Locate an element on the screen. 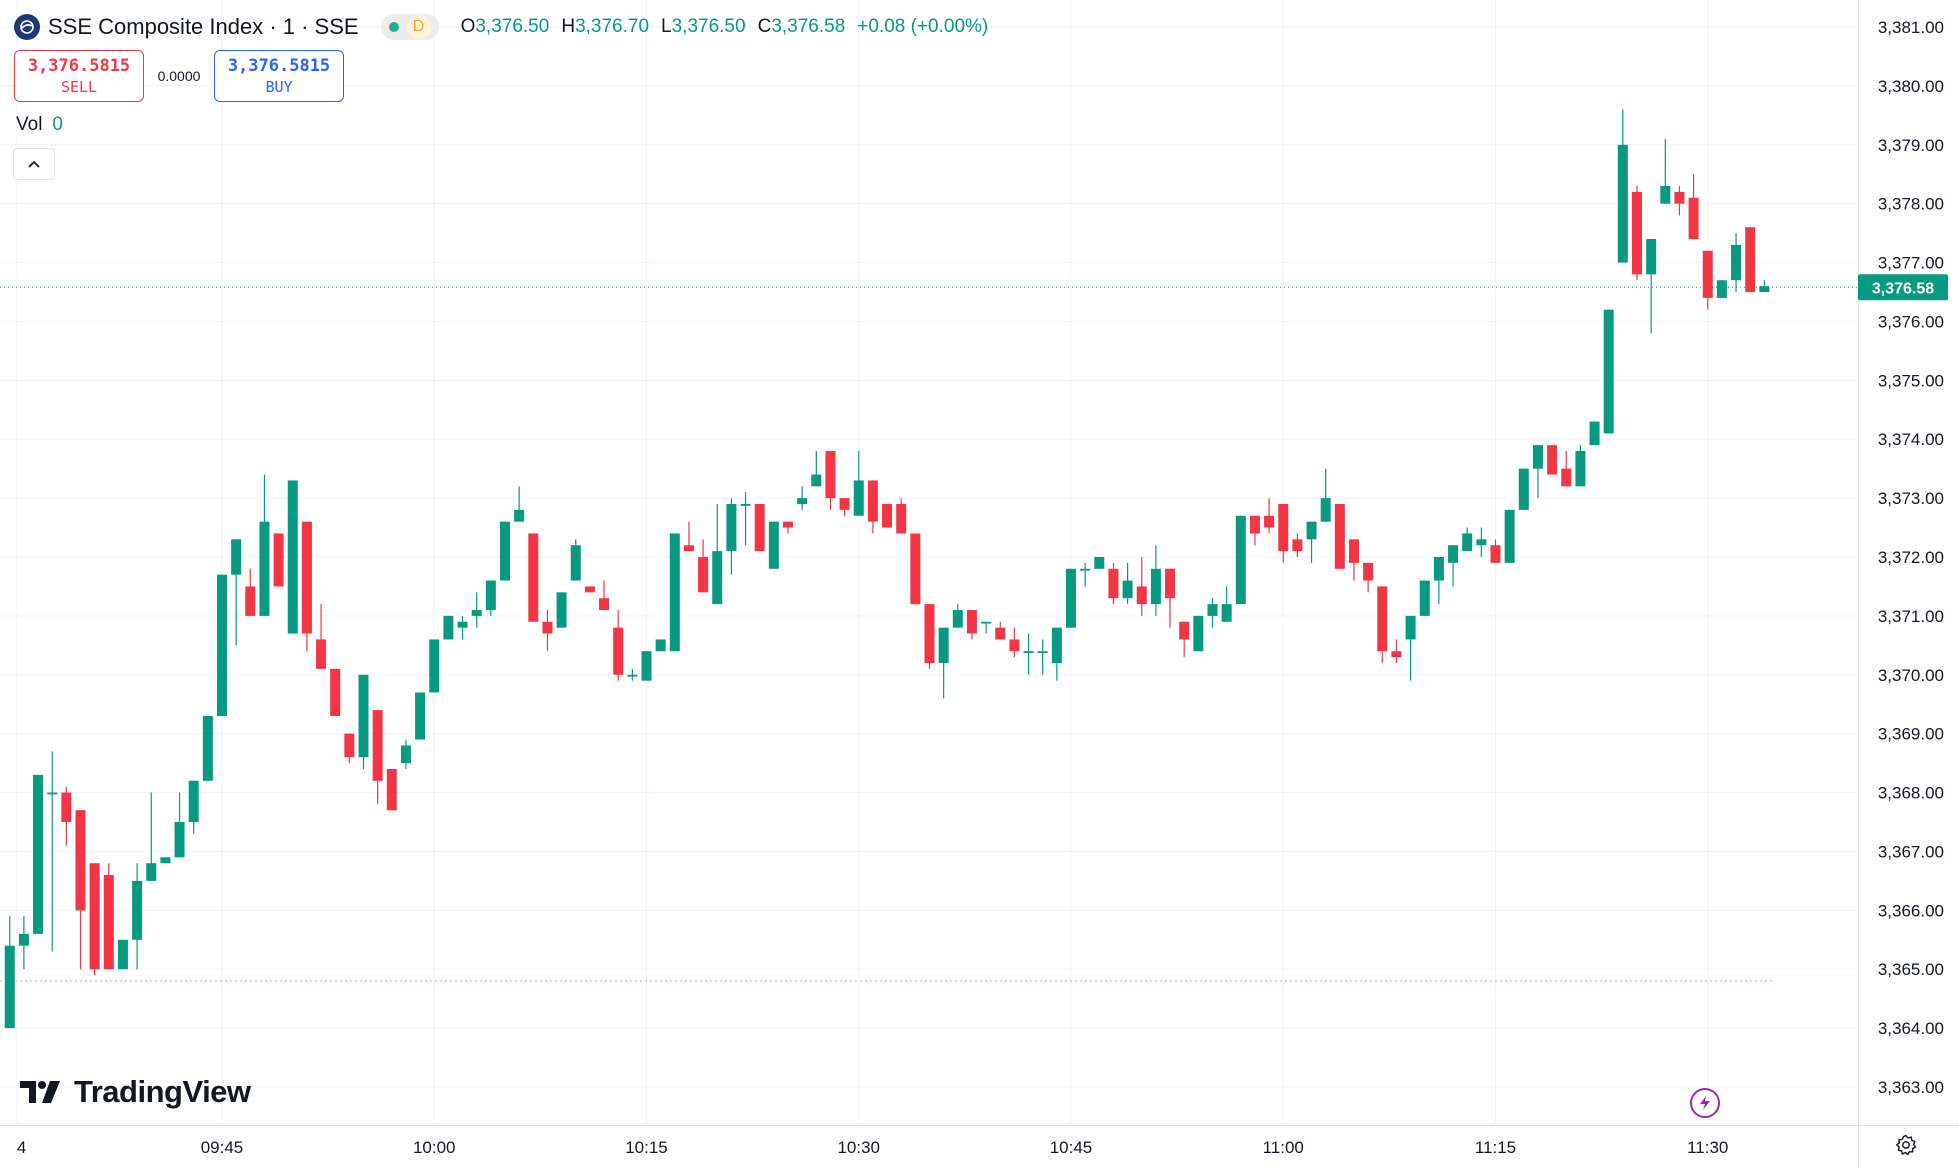 This screenshot has height=1168, width=1959. session-badge: D is located at coordinates (418, 27).